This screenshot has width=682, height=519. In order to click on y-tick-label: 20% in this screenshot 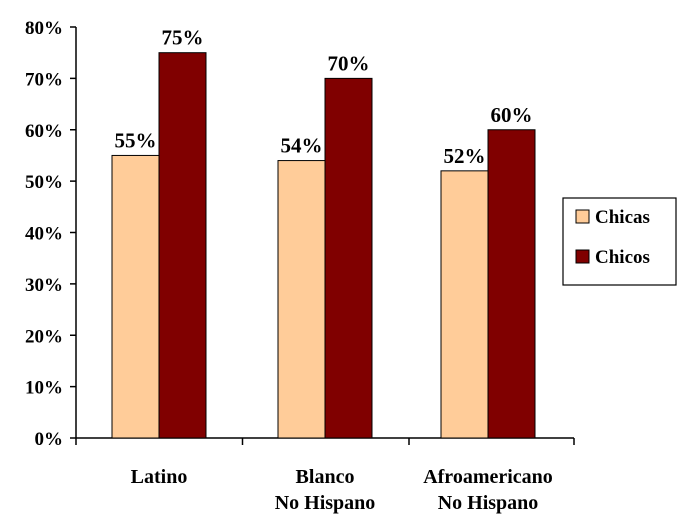, I will do `click(44, 336)`.